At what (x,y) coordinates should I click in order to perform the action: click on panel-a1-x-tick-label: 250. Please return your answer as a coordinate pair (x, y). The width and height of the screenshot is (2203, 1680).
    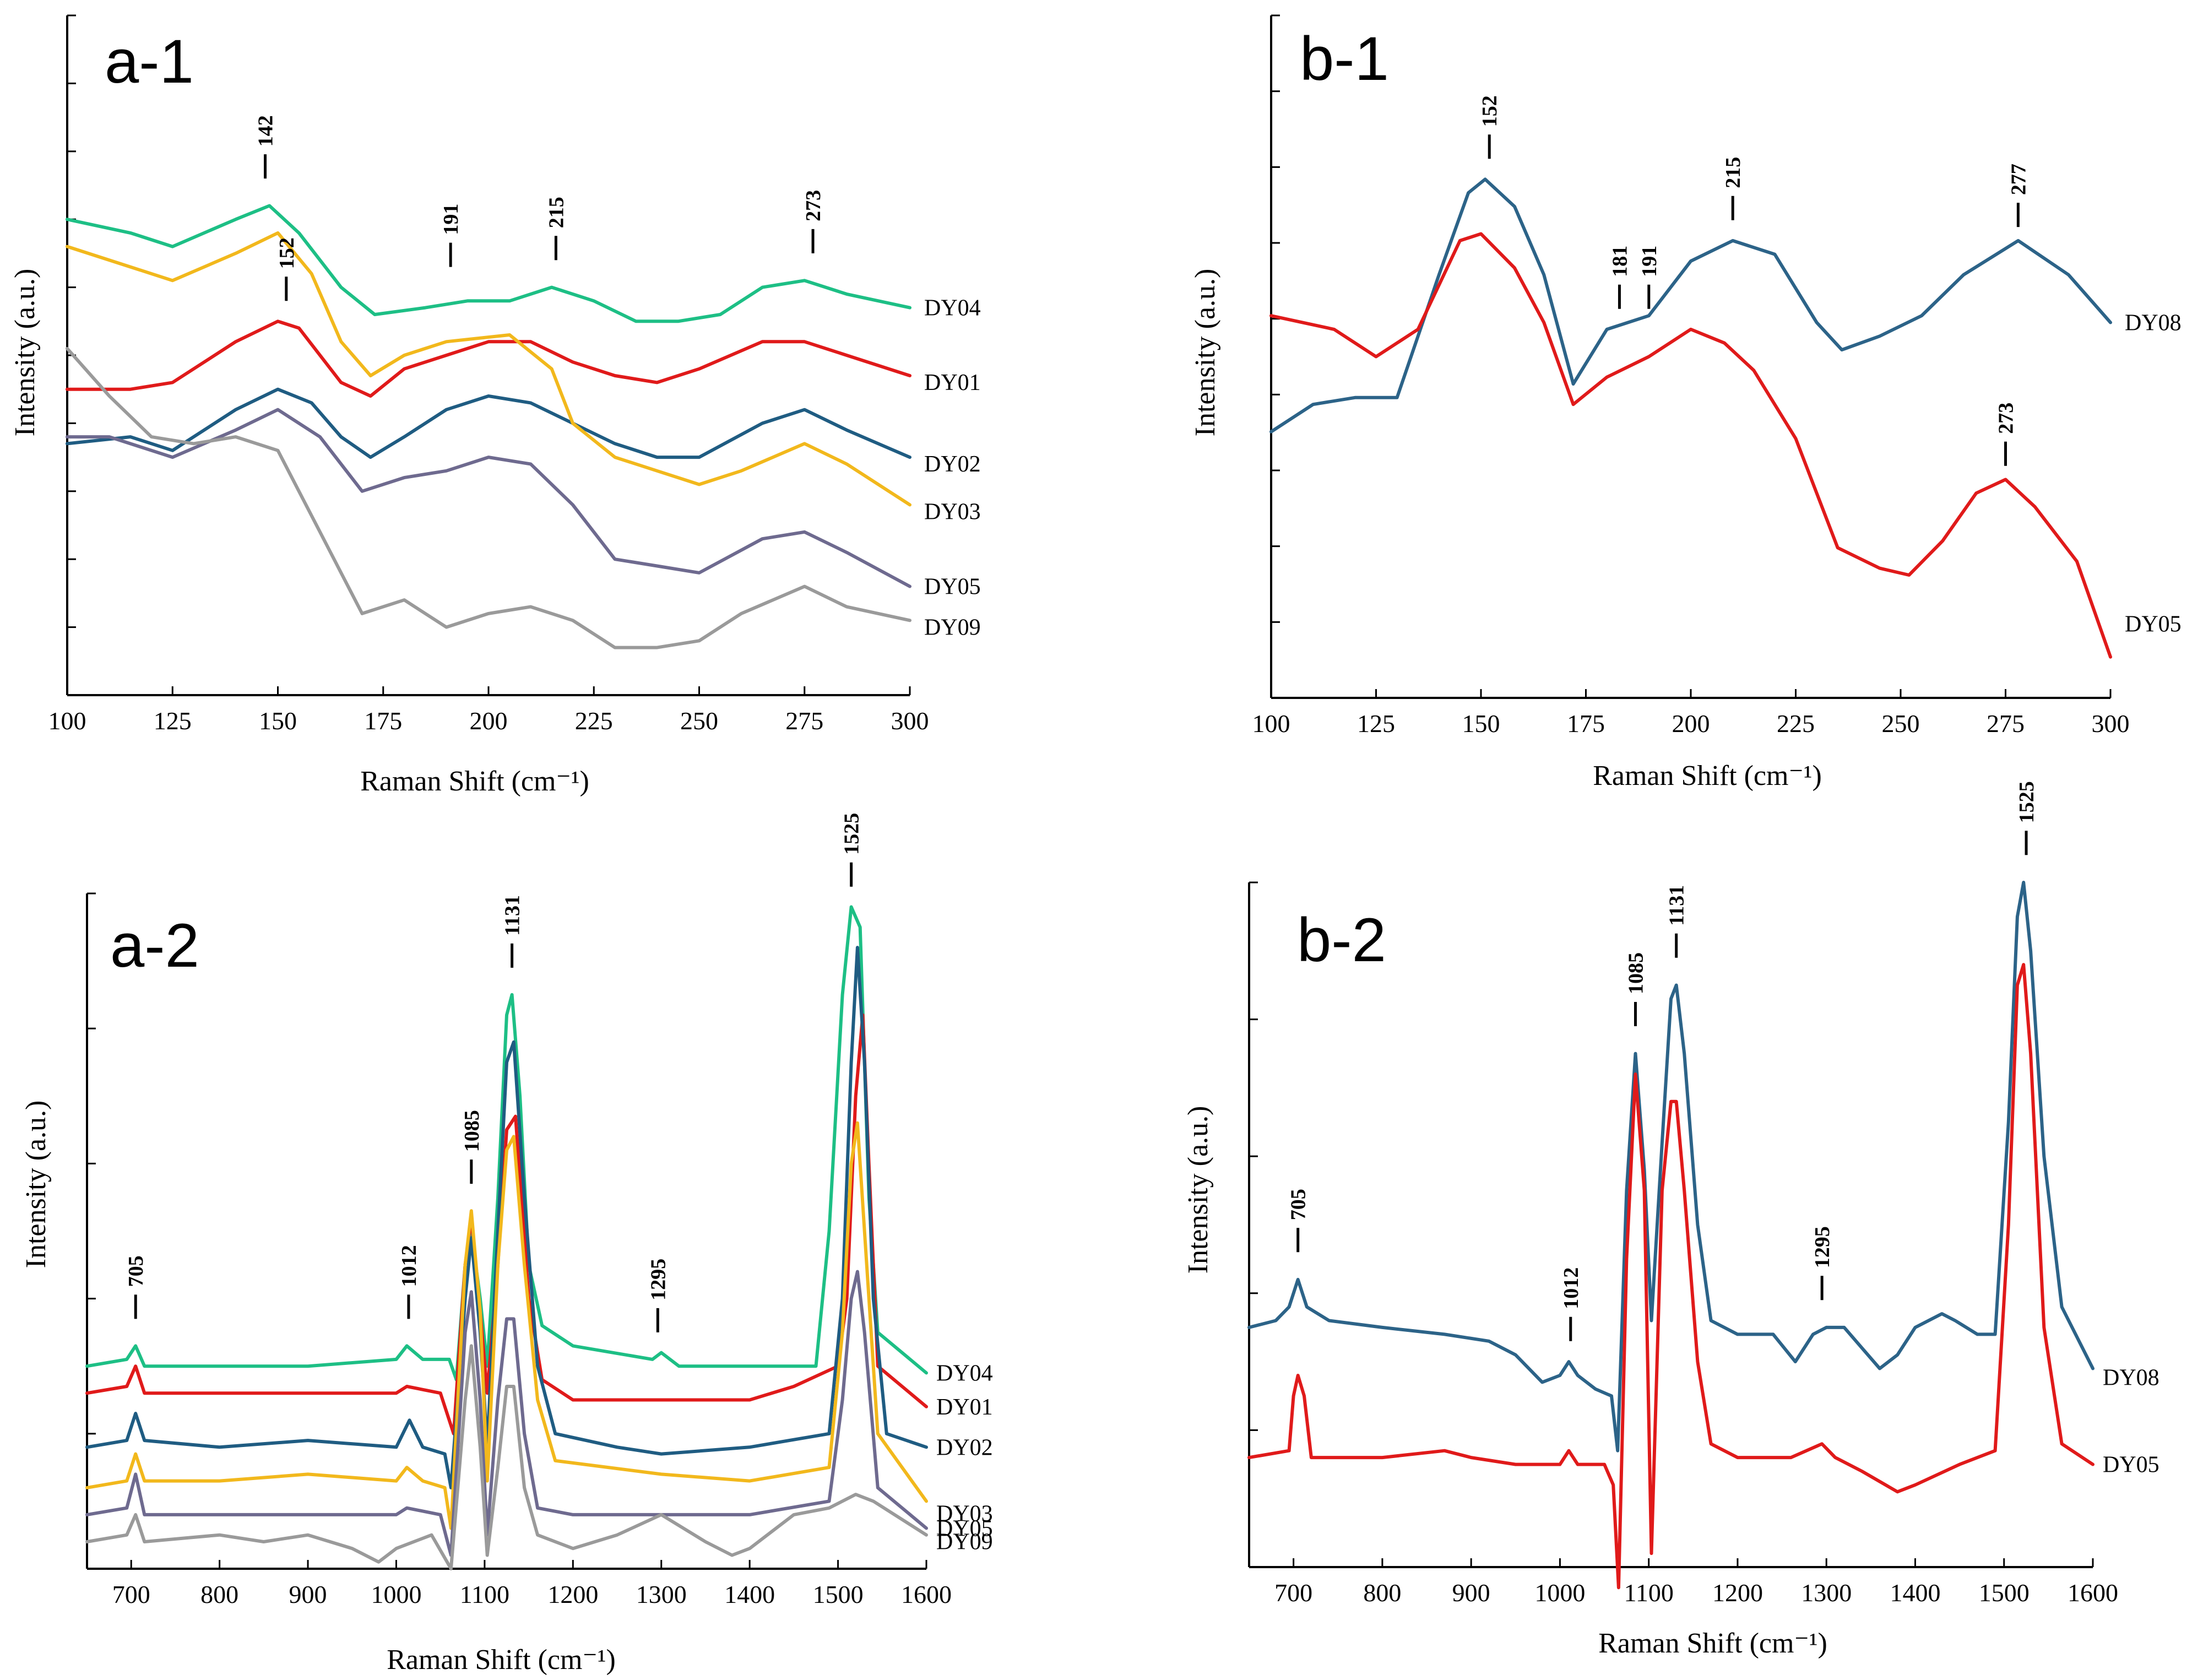
    Looking at the image, I should click on (699, 721).